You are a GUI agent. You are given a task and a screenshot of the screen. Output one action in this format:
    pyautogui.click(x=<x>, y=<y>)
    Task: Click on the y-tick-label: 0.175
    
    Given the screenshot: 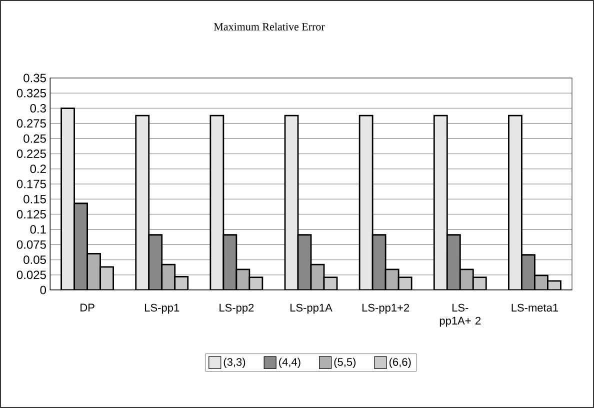 What is the action you would take?
    pyautogui.click(x=31, y=184)
    